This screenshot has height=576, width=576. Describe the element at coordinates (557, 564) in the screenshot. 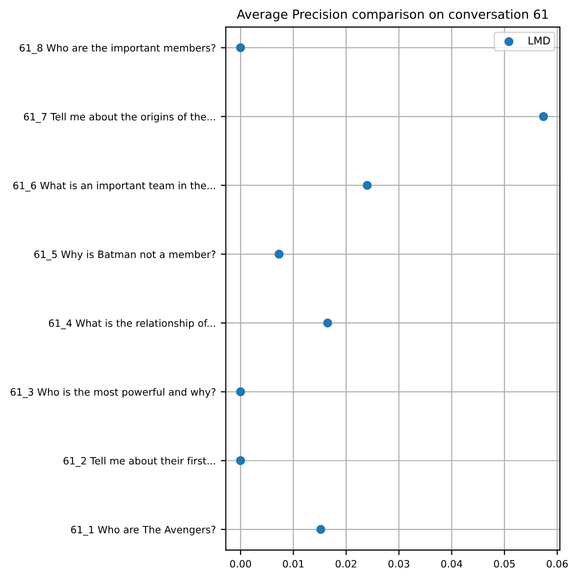

I see `x-tick-label: 0.06` at that location.